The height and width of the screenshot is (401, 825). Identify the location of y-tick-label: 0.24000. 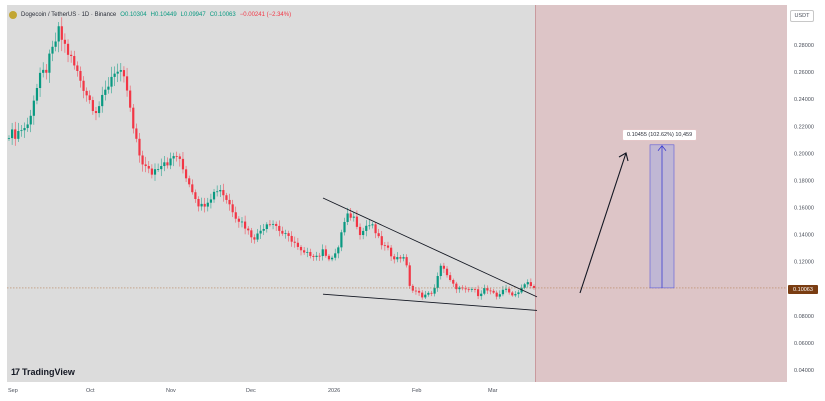
(804, 100).